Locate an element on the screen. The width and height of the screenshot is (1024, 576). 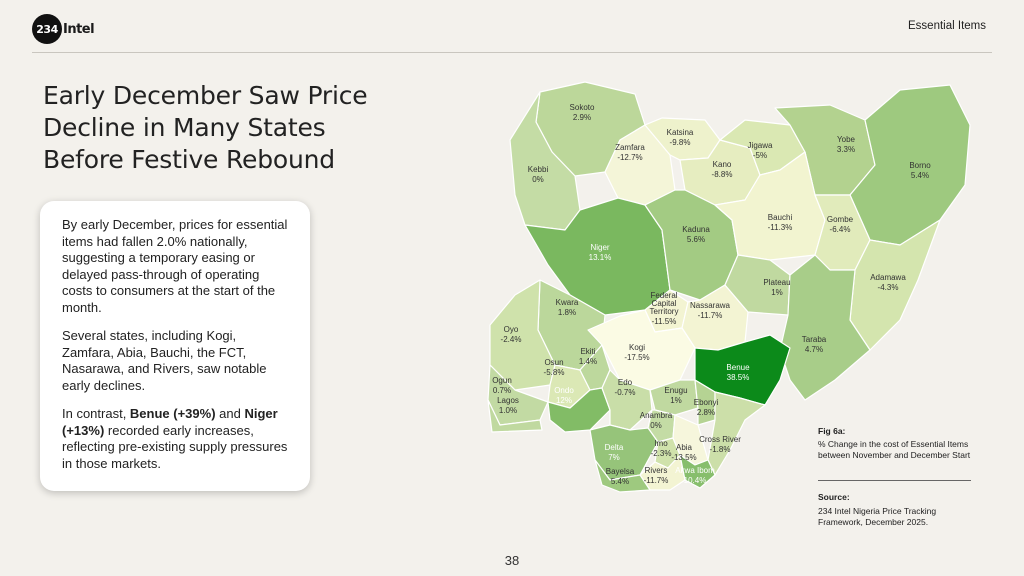
state-value-katsina: -9.8% is located at coordinates (680, 142).